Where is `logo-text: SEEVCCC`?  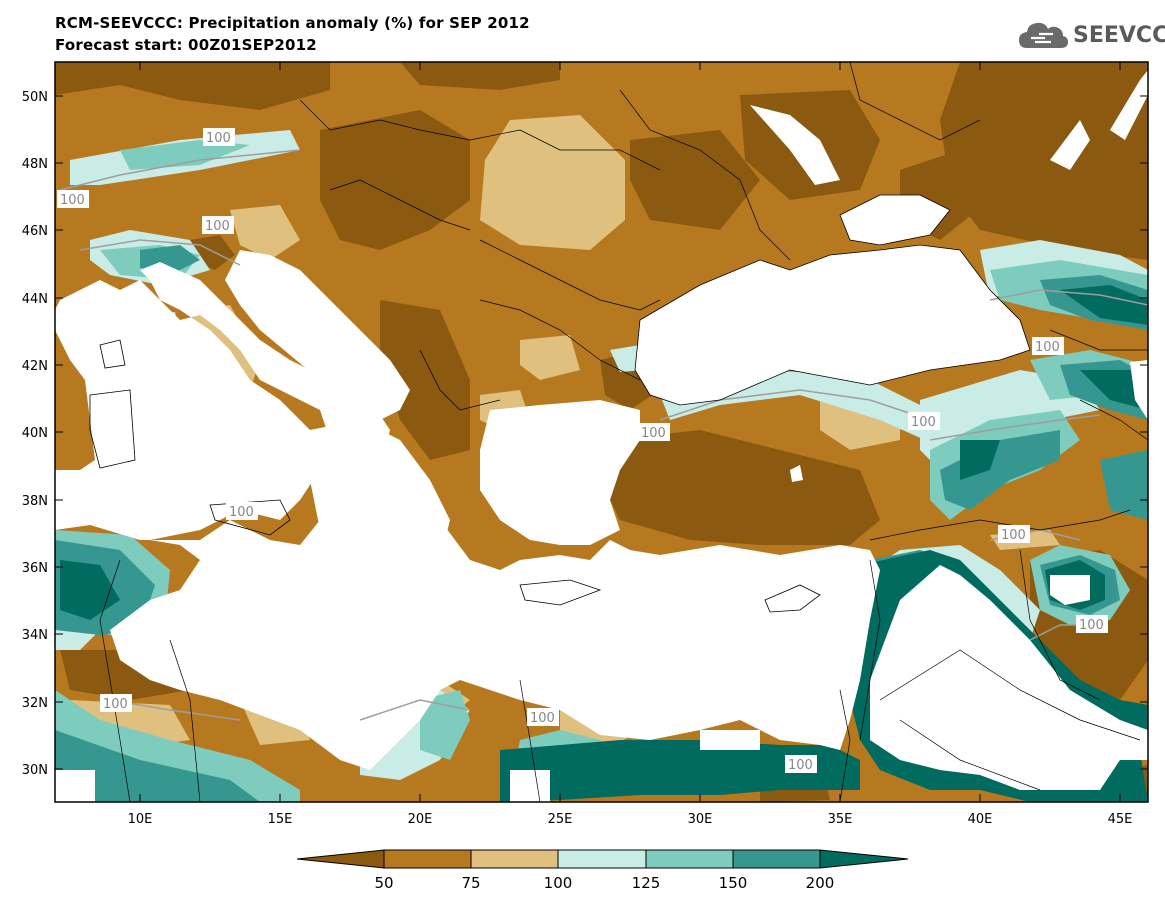
logo-text: SEEVCCC is located at coordinates (1119, 35).